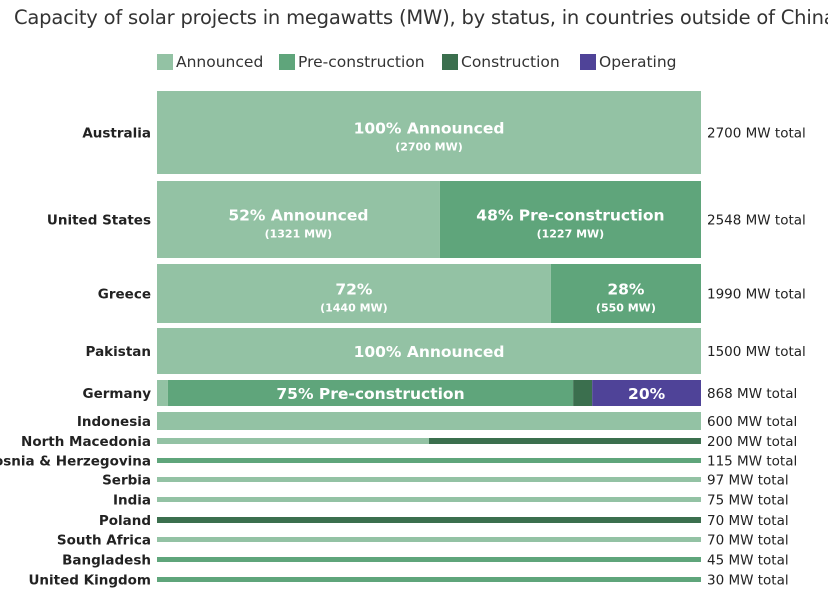  What do you see at coordinates (565, 441) in the screenshot?
I see `bar-segment-north-macedonia-construction` at bounding box center [565, 441].